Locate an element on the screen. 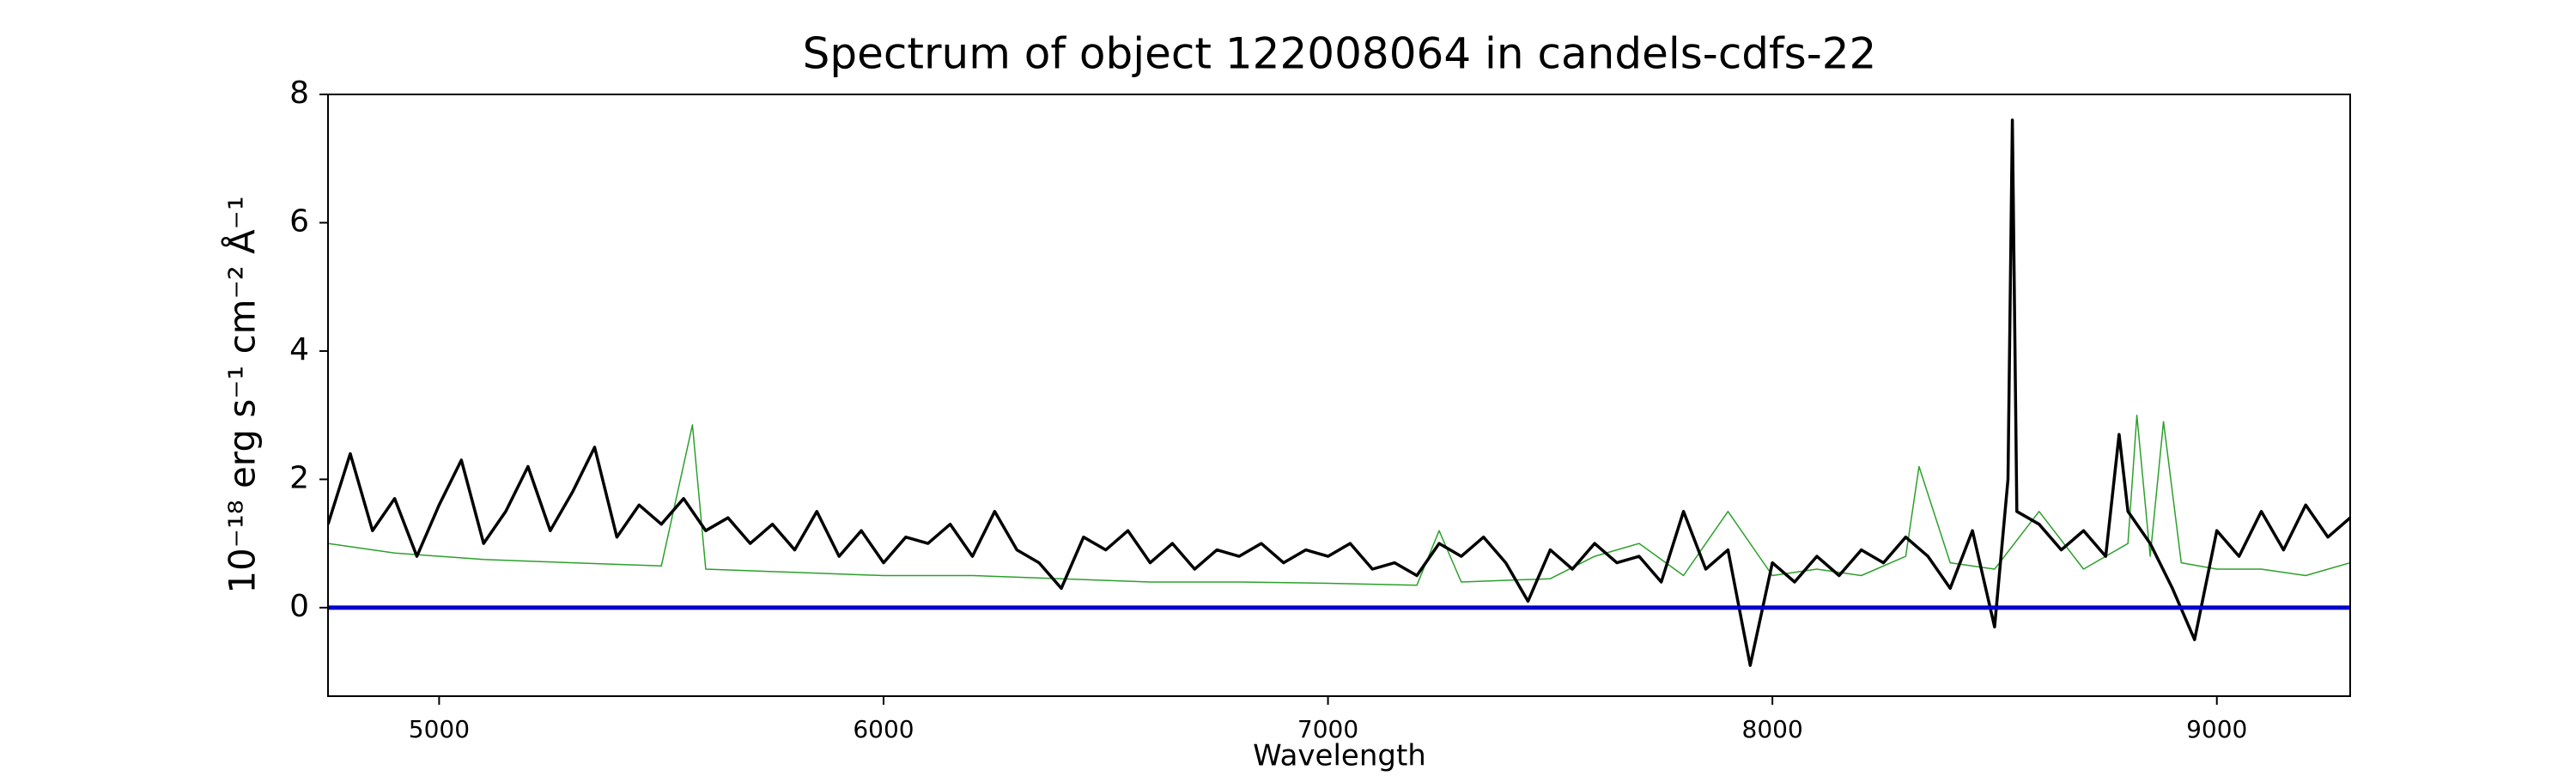  x-axis-label: Wavelength is located at coordinates (1339, 756).